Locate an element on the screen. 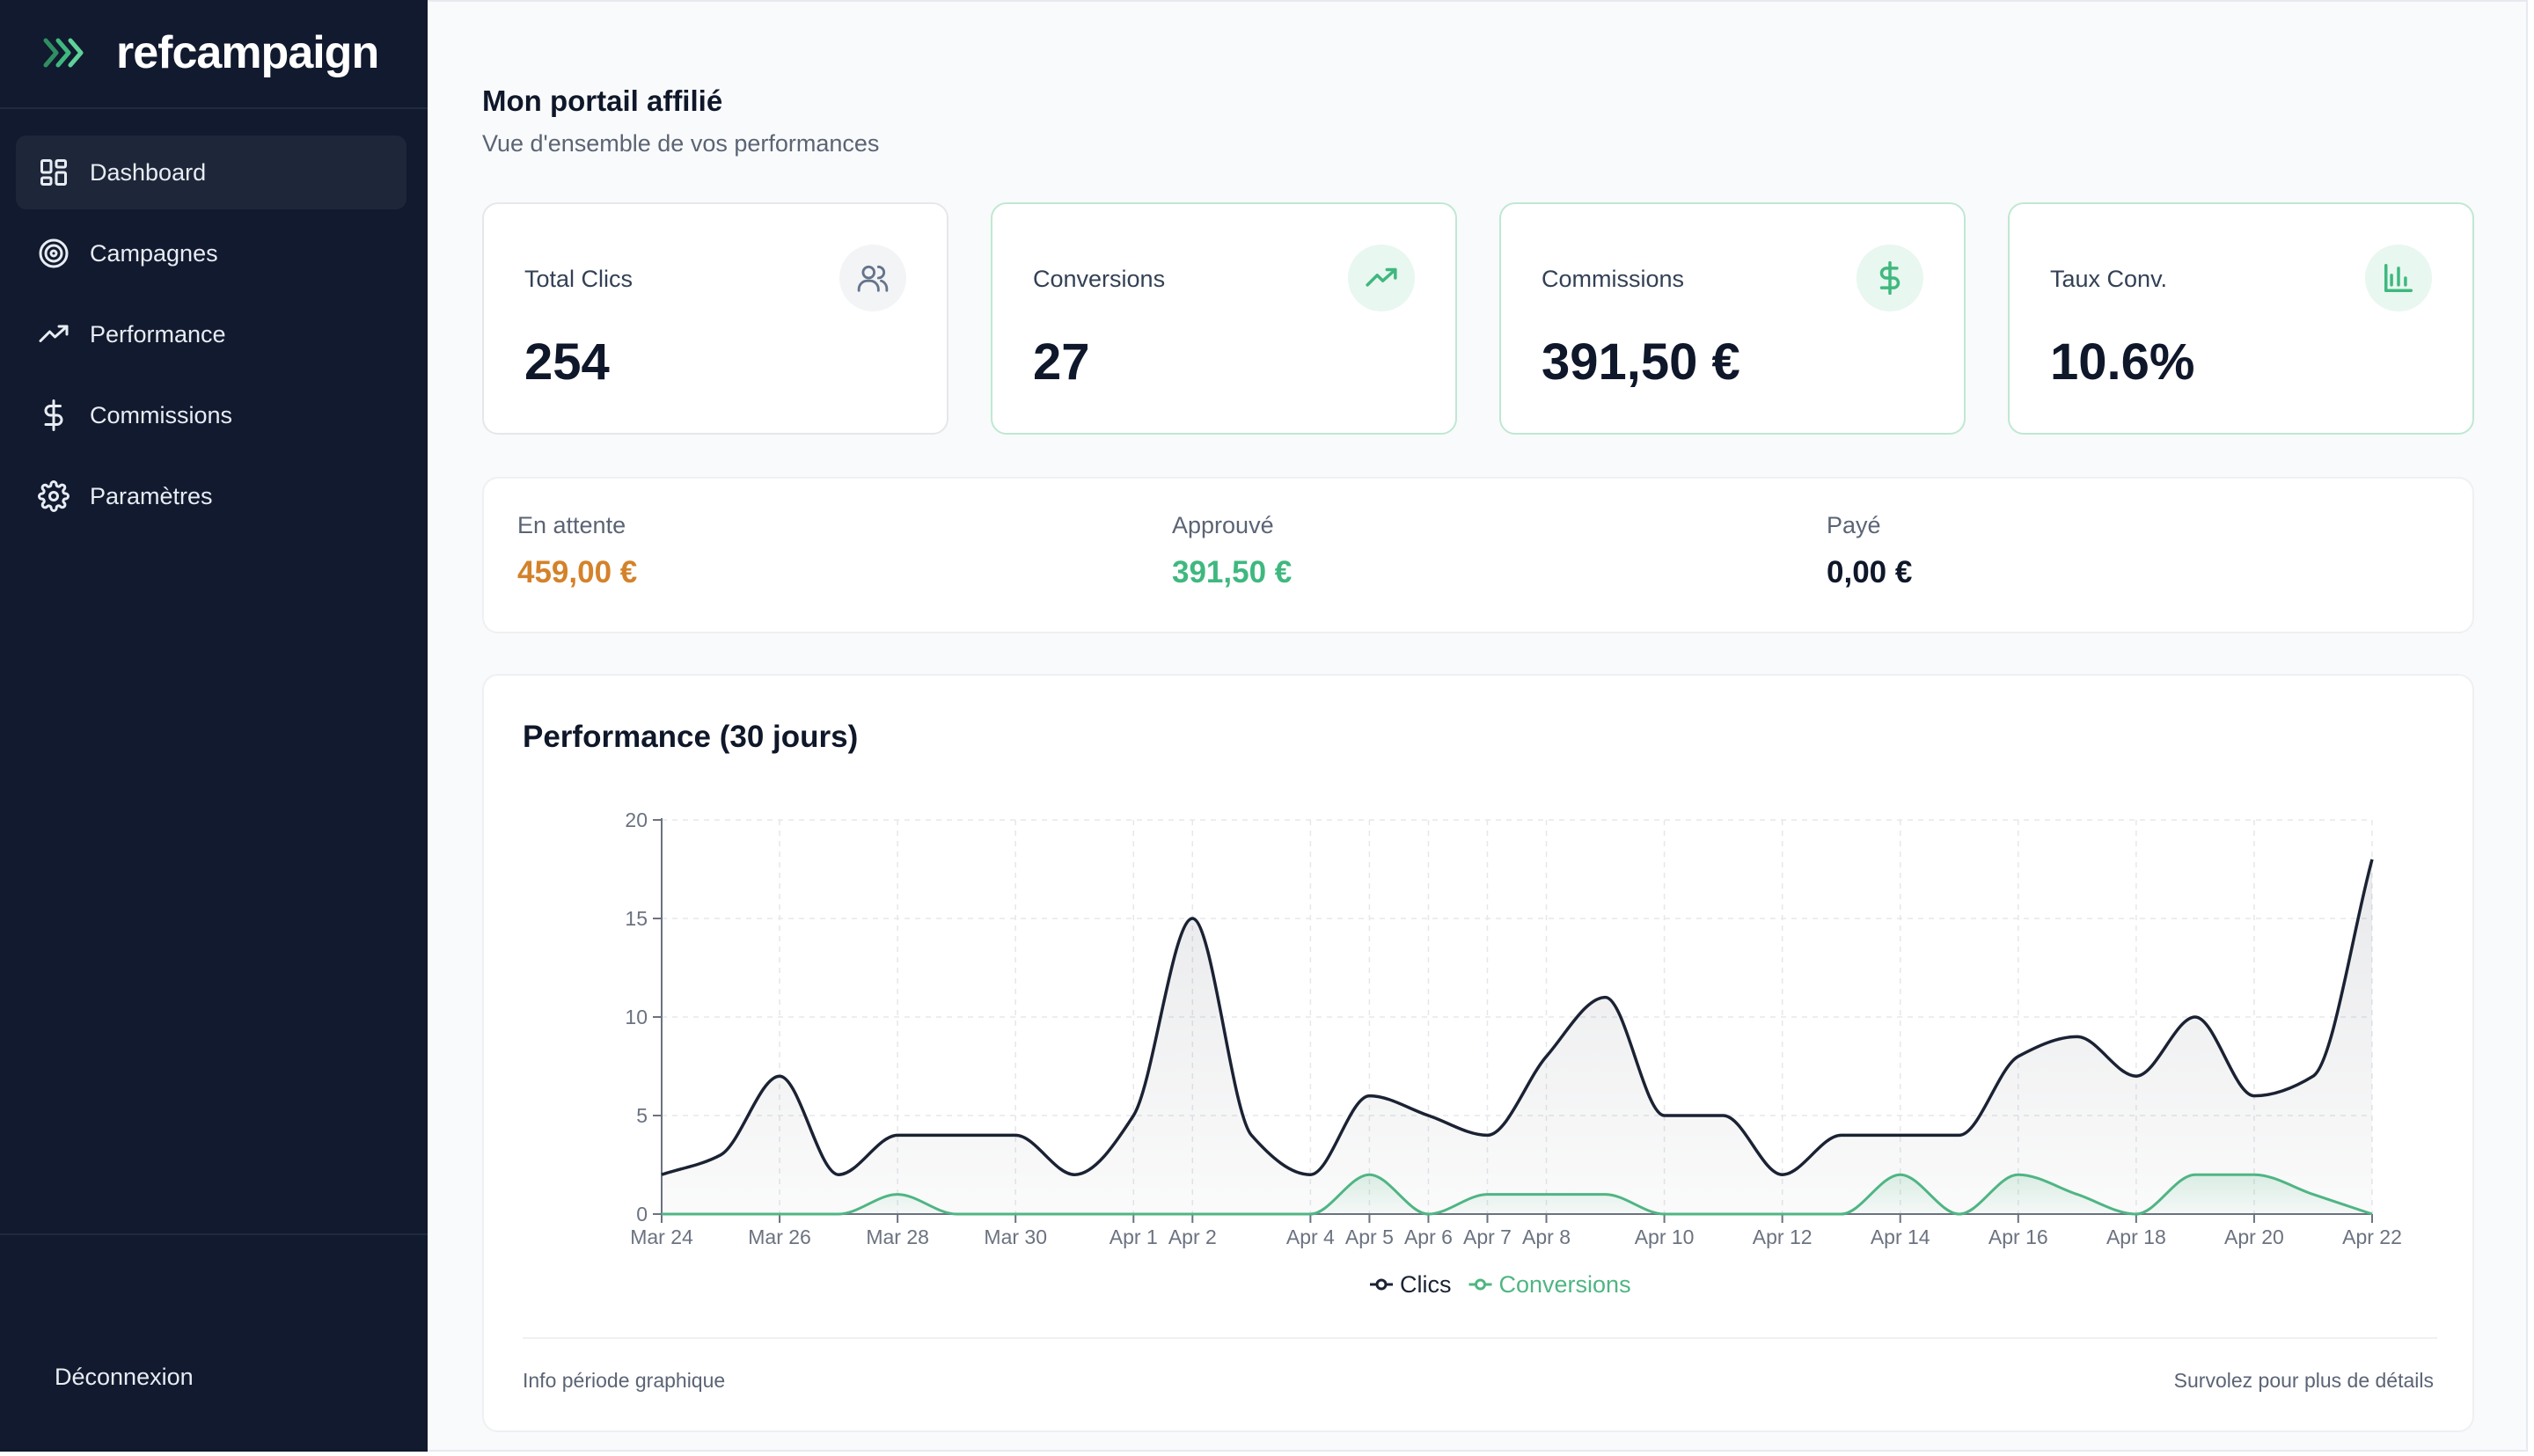 The image size is (2534, 1456). brand-name: refcampaign is located at coordinates (247, 52).